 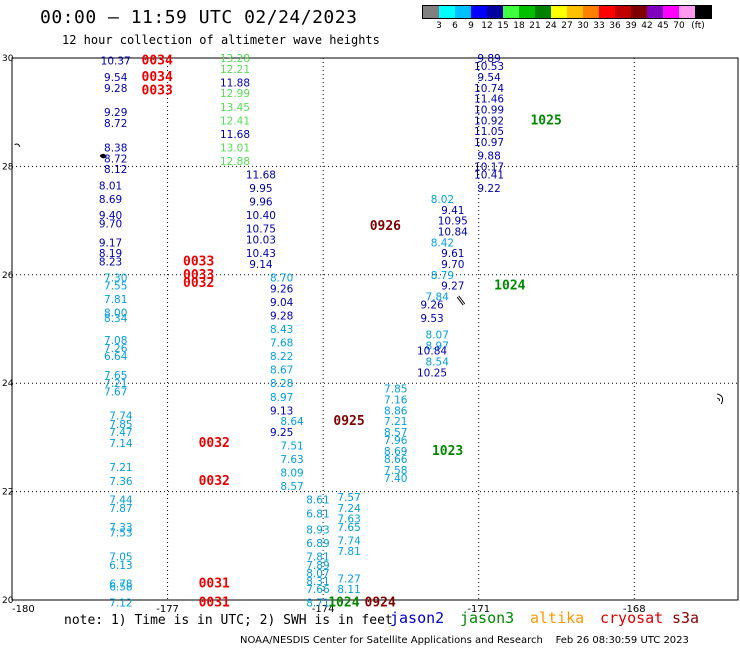 What do you see at coordinates (615, 26) in the screenshot?
I see `scale-label: 36` at bounding box center [615, 26].